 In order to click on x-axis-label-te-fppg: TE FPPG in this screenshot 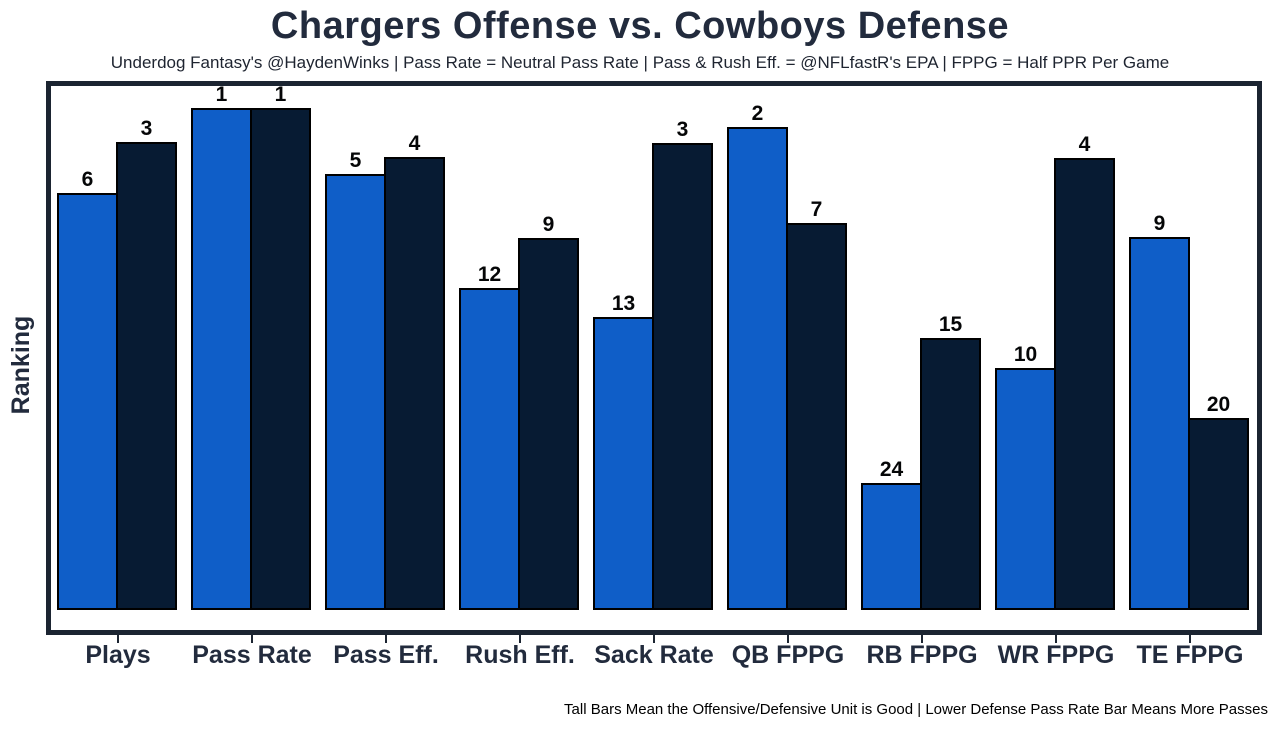, I will do `click(1190, 655)`.